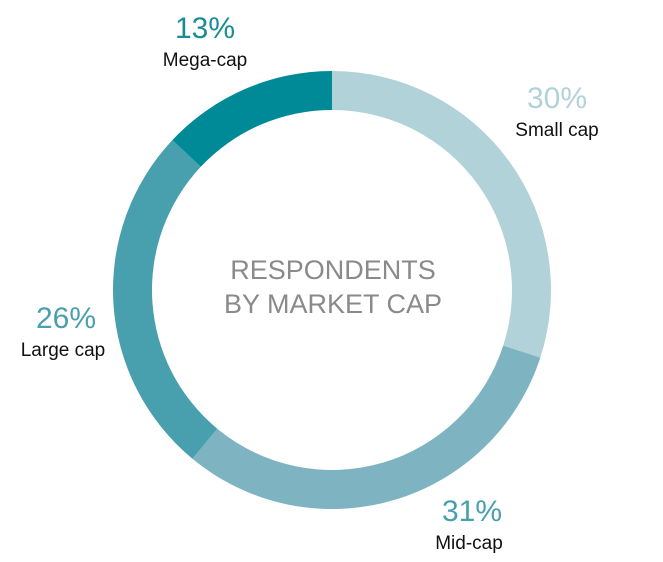 This screenshot has width=663, height=562. Describe the element at coordinates (556, 130) in the screenshot. I see `category-label-small-cap: Small cap` at that location.